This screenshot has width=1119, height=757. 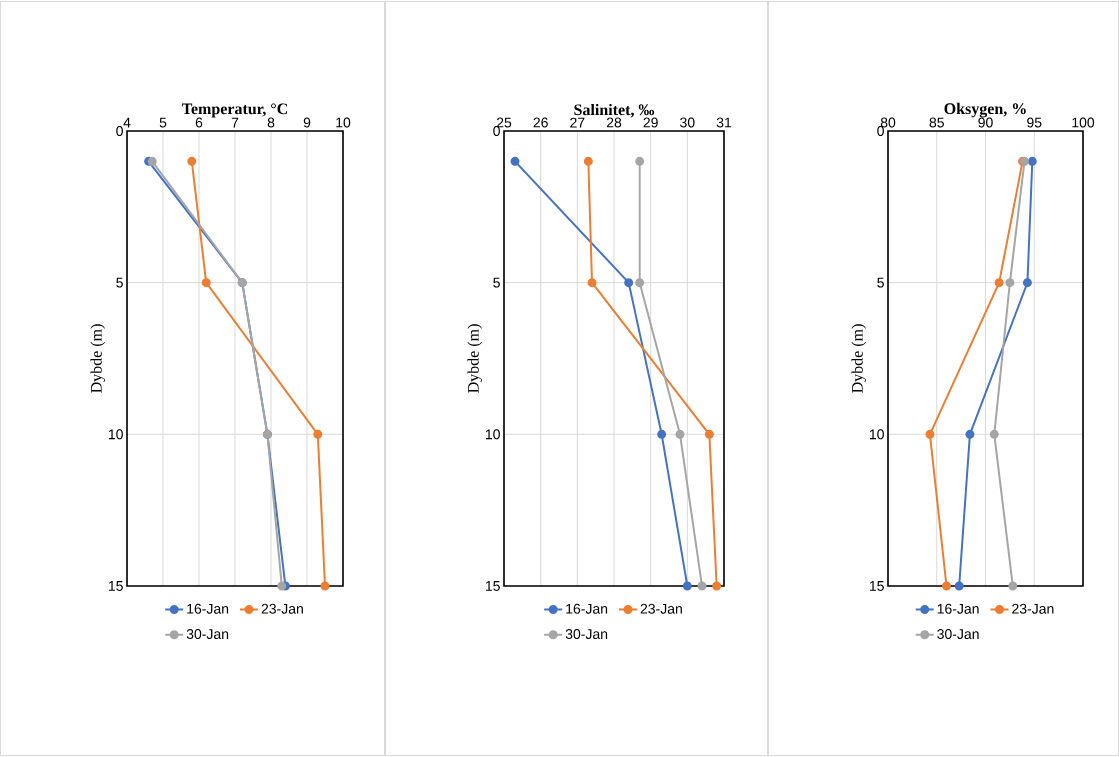 What do you see at coordinates (614, 110) in the screenshot?
I see `chart-title: Salinitet, ‰` at bounding box center [614, 110].